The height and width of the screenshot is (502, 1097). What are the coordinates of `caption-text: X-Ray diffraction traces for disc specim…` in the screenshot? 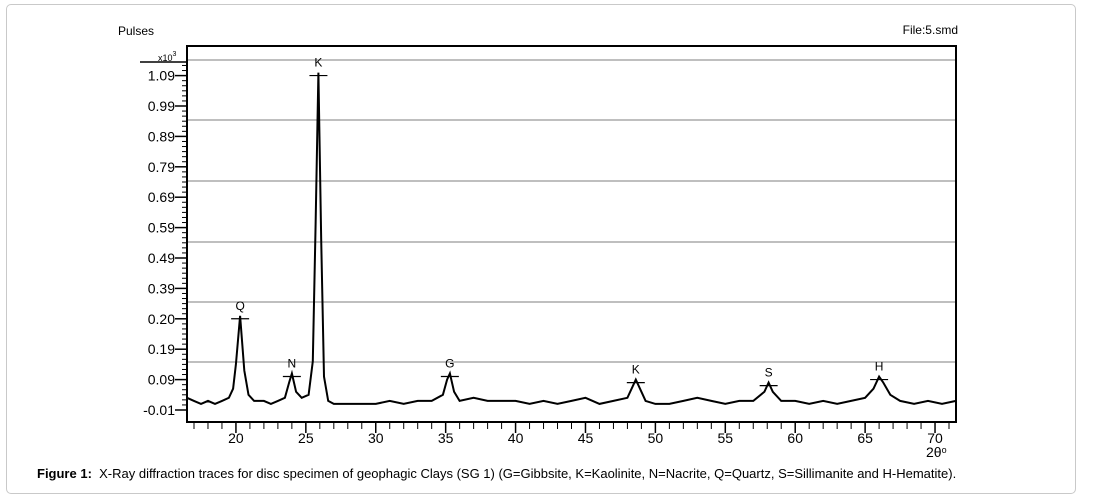 It's located at (528, 473).